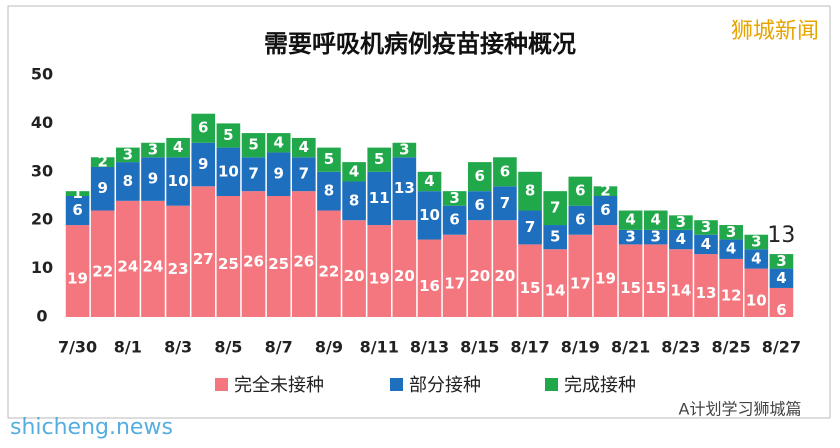 This screenshot has height=448, width=840. What do you see at coordinates (42, 170) in the screenshot?
I see `y-tick-label: 30` at bounding box center [42, 170].